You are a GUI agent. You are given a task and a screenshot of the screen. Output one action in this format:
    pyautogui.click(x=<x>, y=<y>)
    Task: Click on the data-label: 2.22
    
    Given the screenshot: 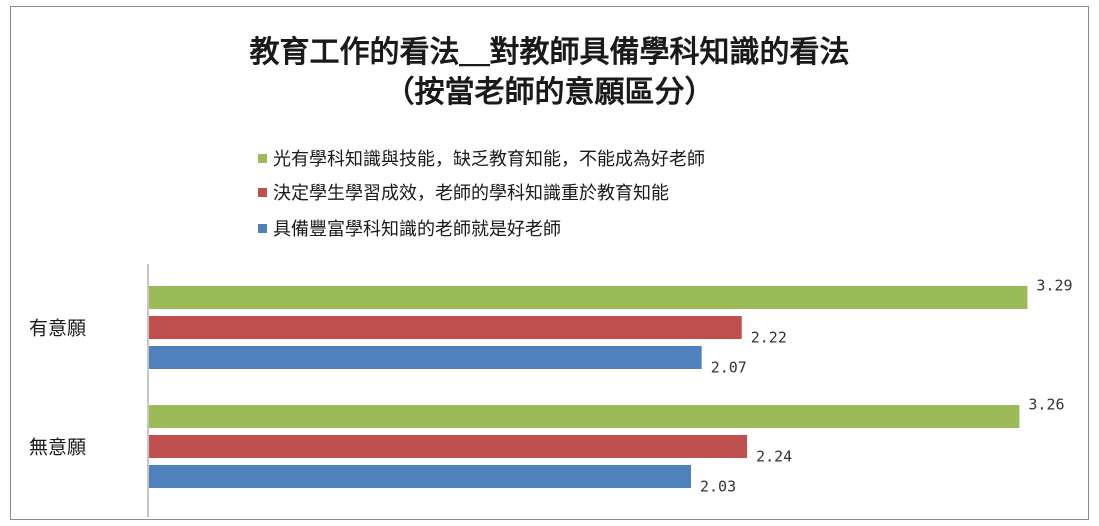 What is the action you would take?
    pyautogui.click(x=769, y=338)
    